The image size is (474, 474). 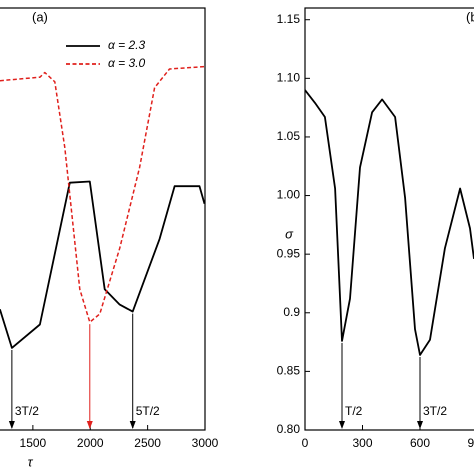 What do you see at coordinates (289, 195) in the screenshot?
I see `y-tick-label: 1.00` at bounding box center [289, 195].